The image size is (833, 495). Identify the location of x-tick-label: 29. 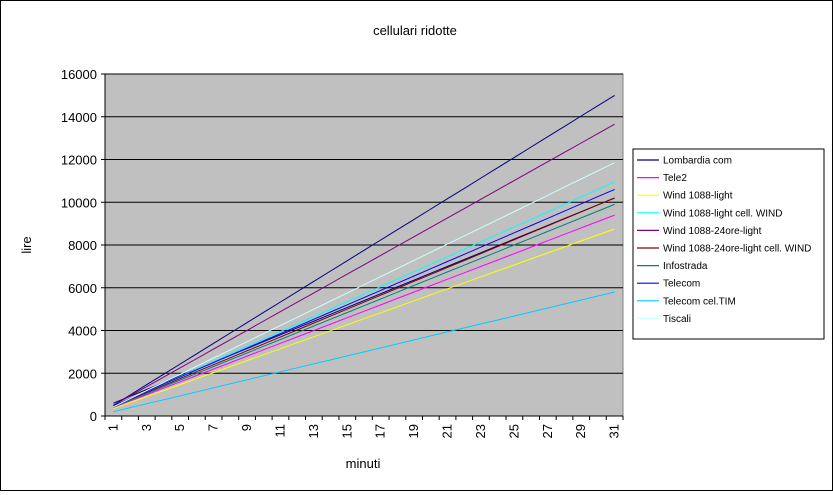
(580, 431).